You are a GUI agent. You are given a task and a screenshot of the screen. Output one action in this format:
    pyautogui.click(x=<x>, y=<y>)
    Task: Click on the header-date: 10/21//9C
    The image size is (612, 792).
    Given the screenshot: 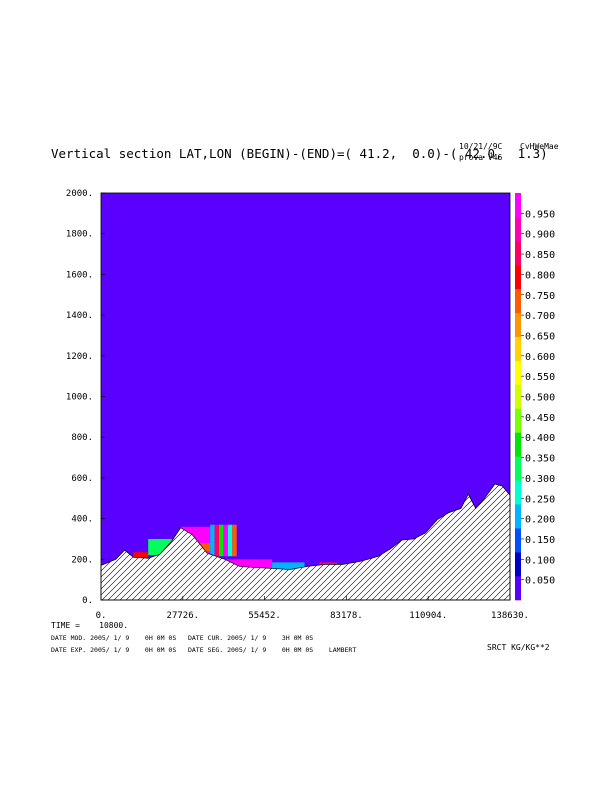 What is the action you would take?
    pyautogui.click(x=481, y=146)
    